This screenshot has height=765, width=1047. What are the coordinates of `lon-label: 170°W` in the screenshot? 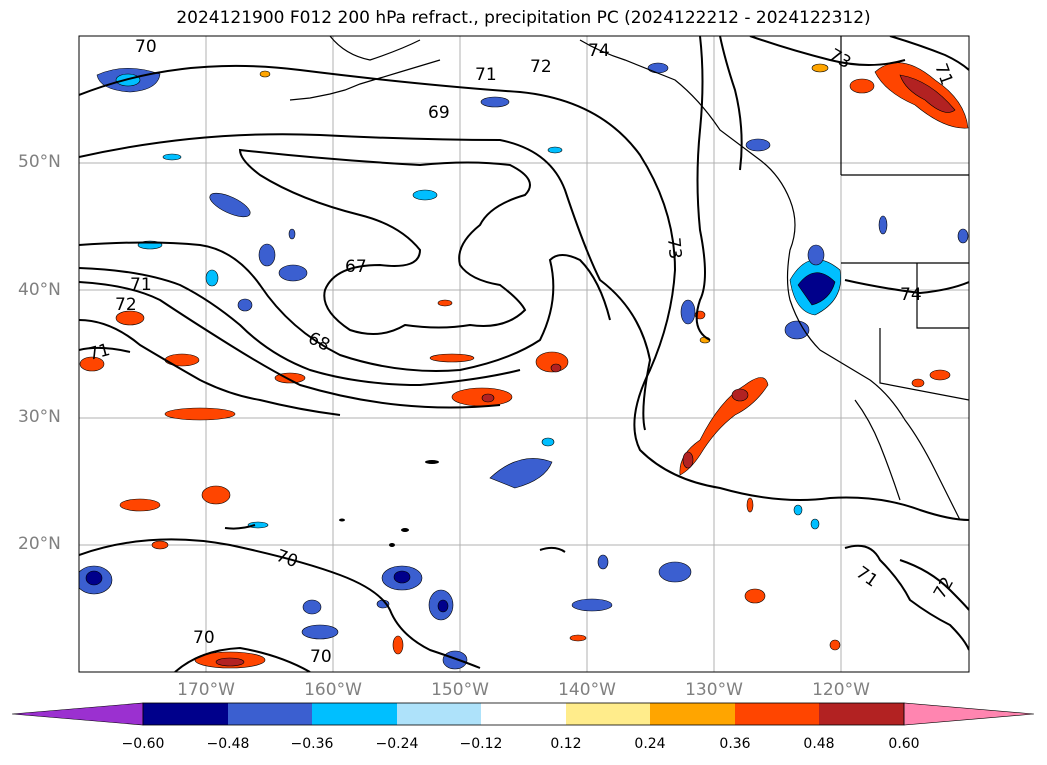 It's located at (206, 690).